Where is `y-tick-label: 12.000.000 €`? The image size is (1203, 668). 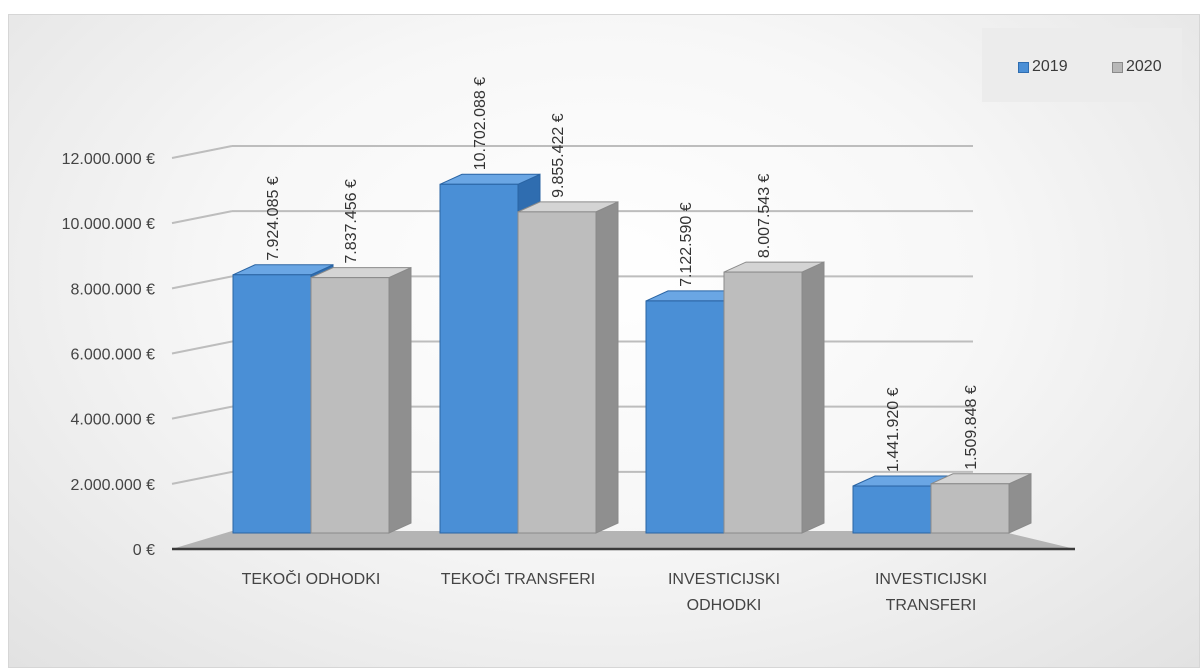 y-tick-label: 12.000.000 € is located at coordinates (109, 159).